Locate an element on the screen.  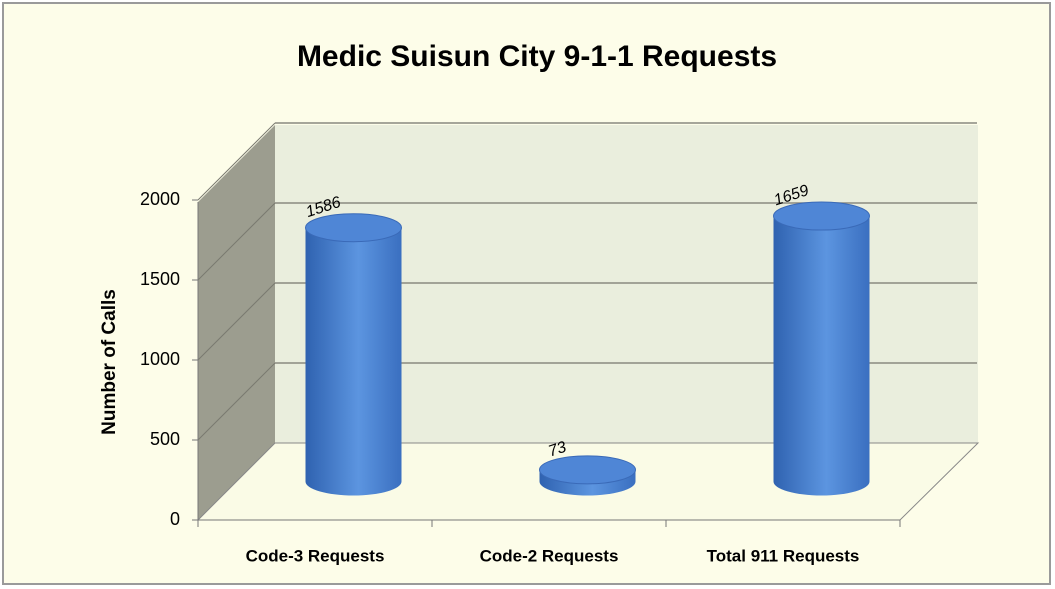
y-tick-label: 1000 is located at coordinates (160, 359).